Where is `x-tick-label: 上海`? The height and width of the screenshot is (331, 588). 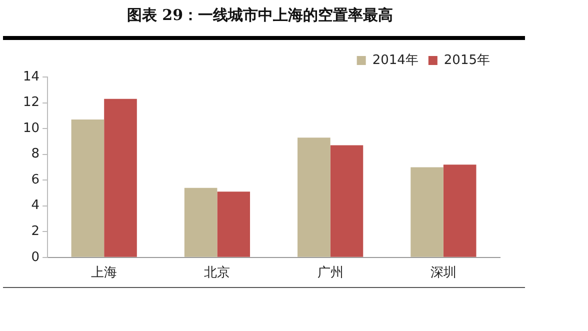
x-tick-label: 上海 is located at coordinates (104, 273).